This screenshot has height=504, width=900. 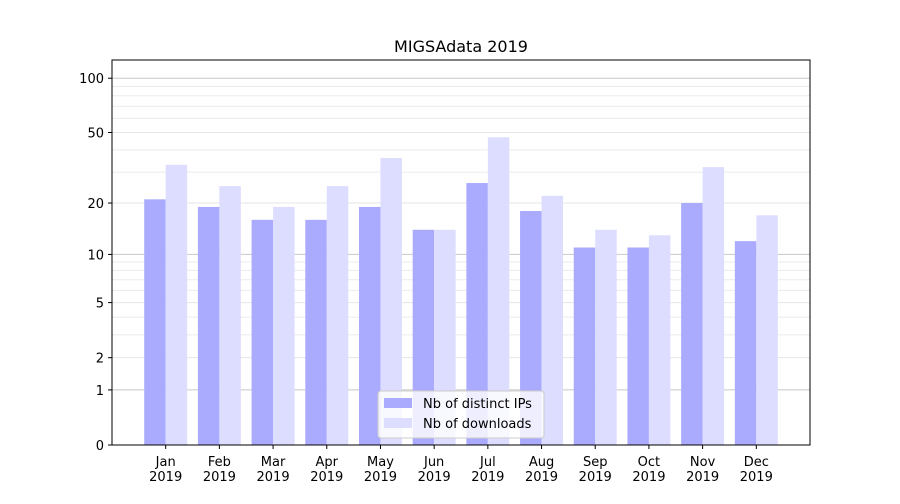 I want to click on chart-title: MIGSAdata 2019, so click(x=461, y=46).